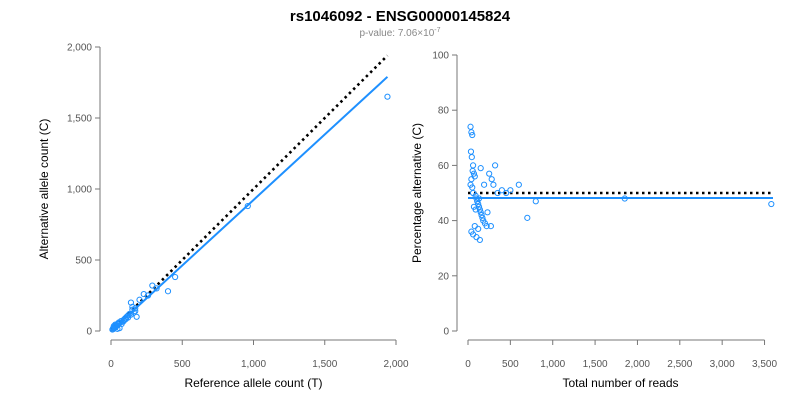 This screenshot has width=800, height=400. I want to click on y-tick-label: 1,500, so click(79, 119).